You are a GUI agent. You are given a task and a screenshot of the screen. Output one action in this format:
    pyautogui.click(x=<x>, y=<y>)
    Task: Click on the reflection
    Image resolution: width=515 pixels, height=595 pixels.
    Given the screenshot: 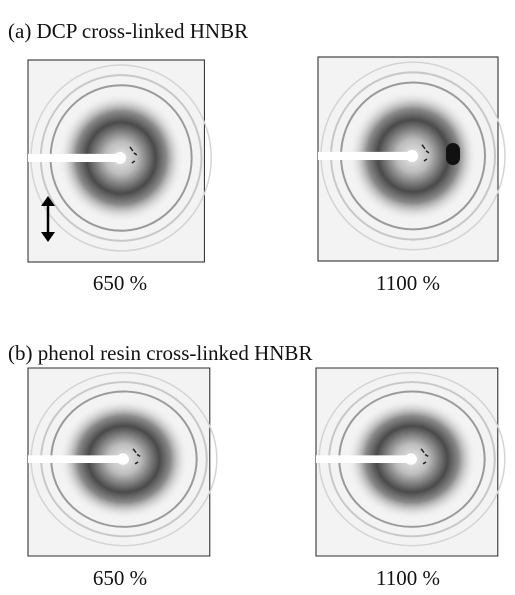 What is the action you would take?
    pyautogui.click(x=453, y=154)
    